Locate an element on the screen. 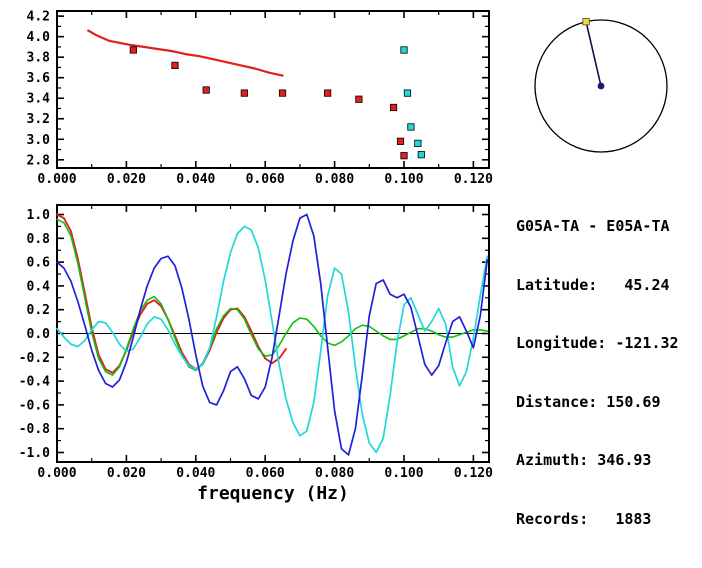 The image size is (702, 568). azimuth-line is located at coordinates (593, 54).